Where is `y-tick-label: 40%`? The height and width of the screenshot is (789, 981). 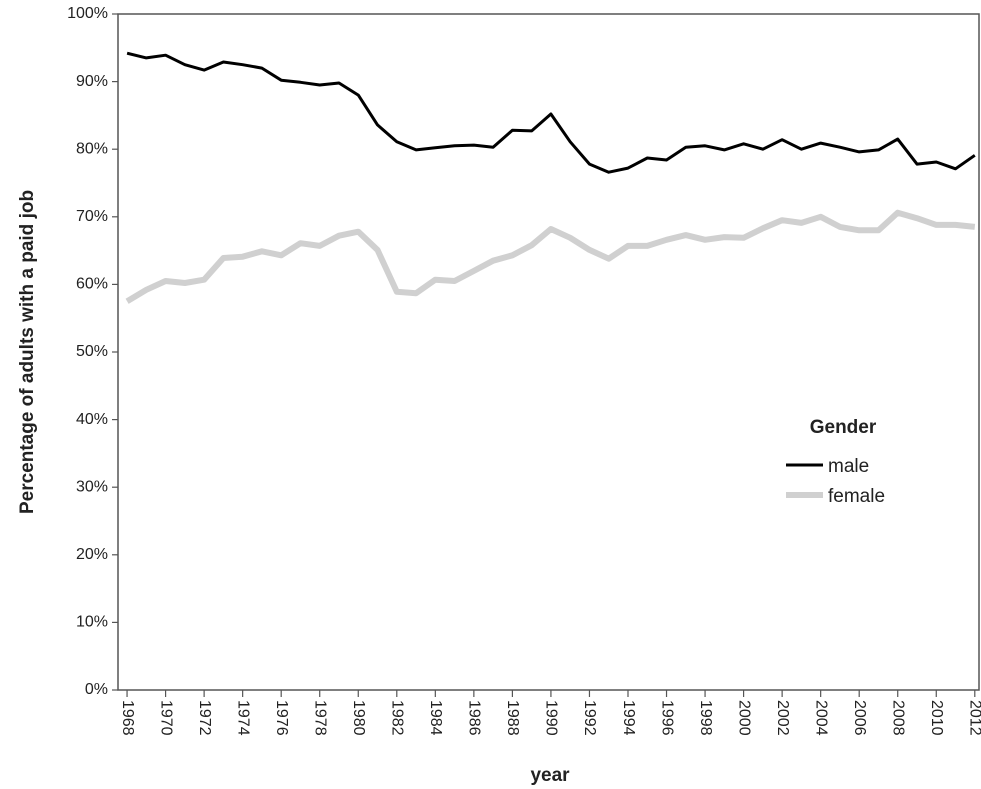 y-tick-label: 40% is located at coordinates (92, 419).